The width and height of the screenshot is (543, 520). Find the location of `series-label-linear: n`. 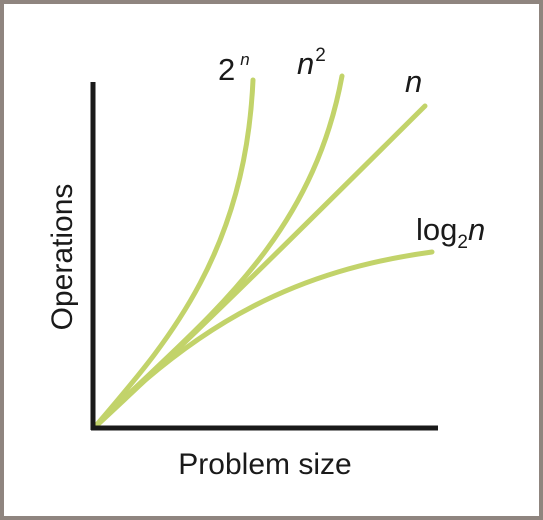

series-label-linear: n is located at coordinates (413, 81).